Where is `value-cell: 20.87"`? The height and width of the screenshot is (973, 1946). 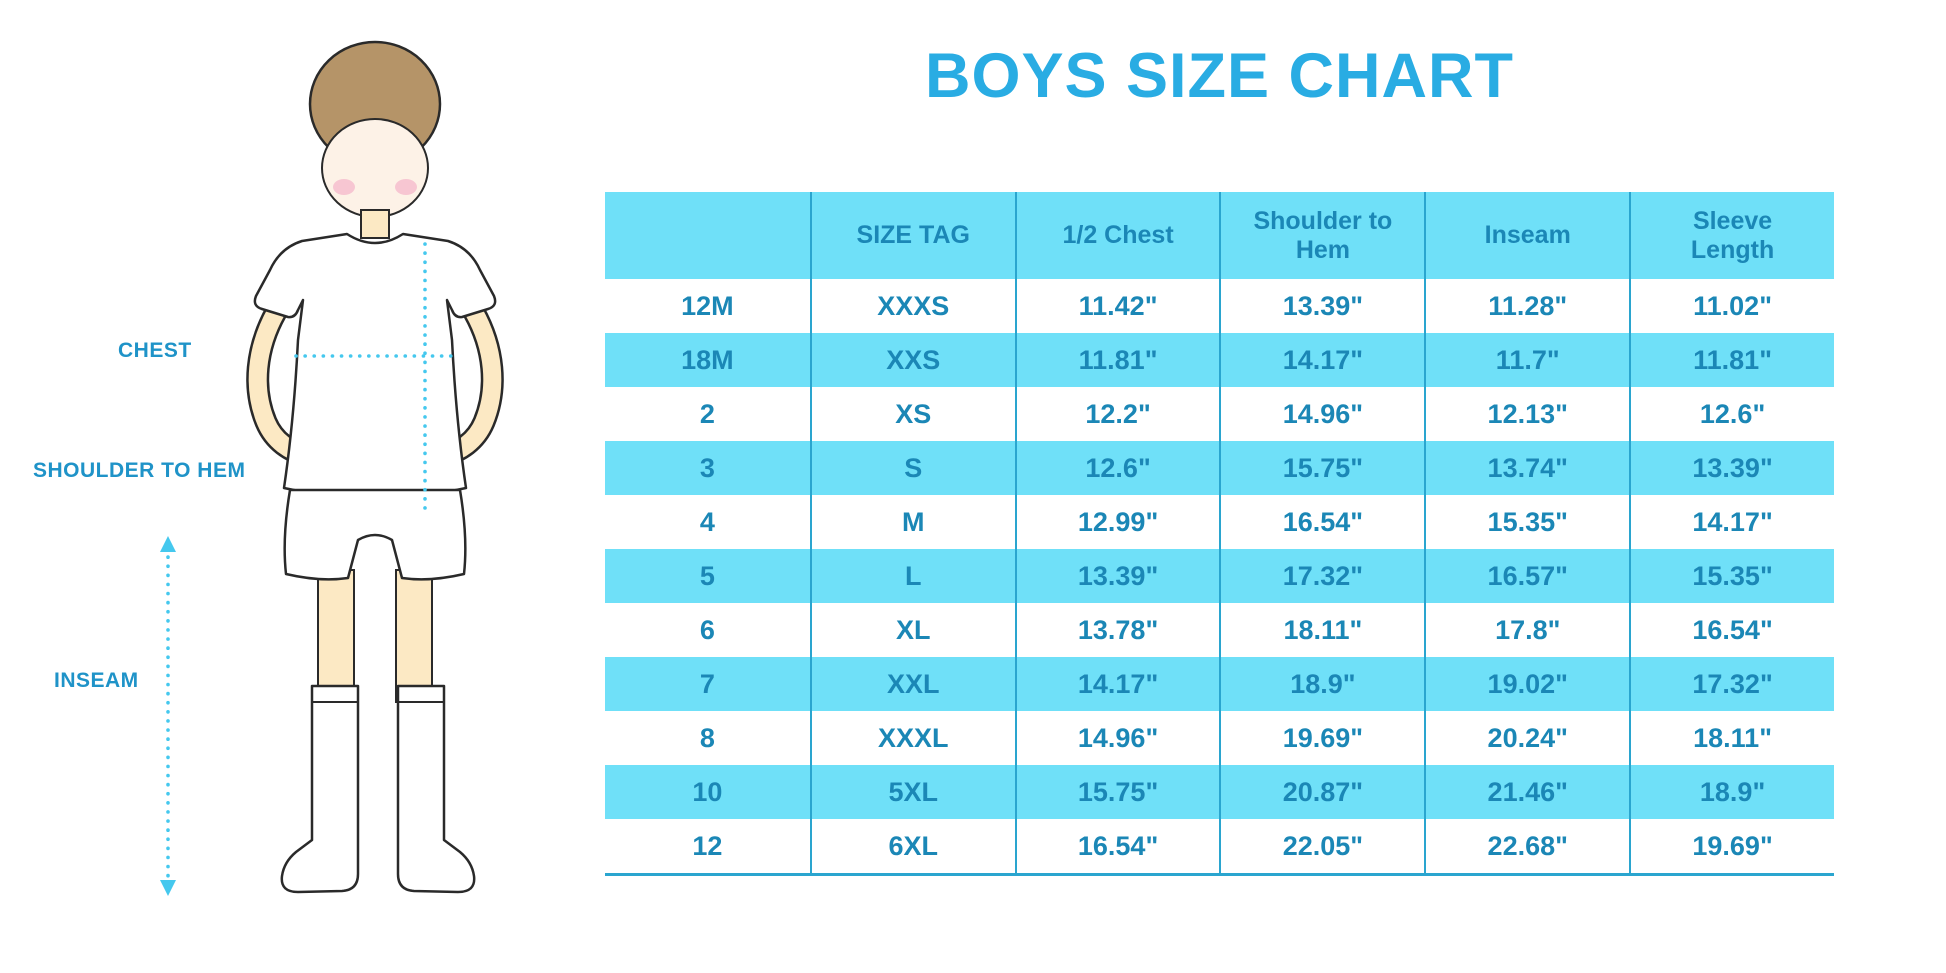
value-cell: 20.87" is located at coordinates (1322, 792).